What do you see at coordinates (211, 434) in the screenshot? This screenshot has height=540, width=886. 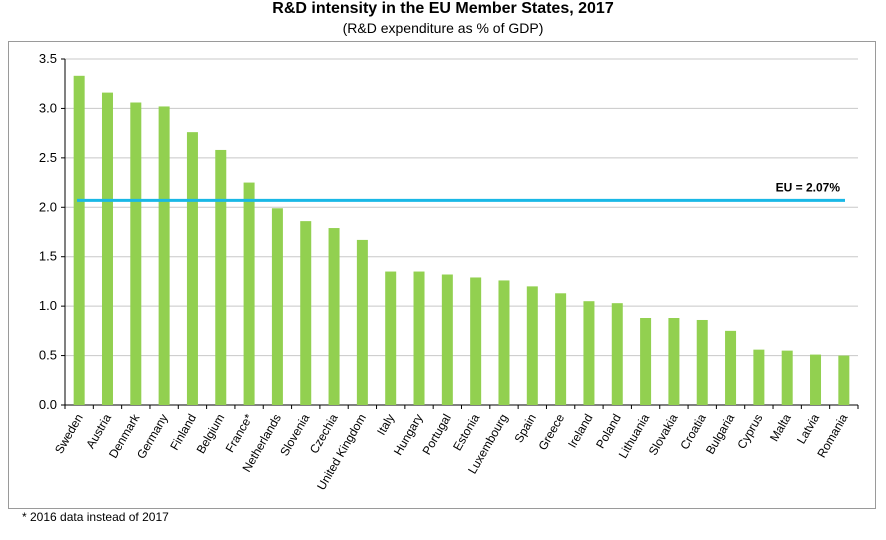 I see `x-tick-label: Belgium` at bounding box center [211, 434].